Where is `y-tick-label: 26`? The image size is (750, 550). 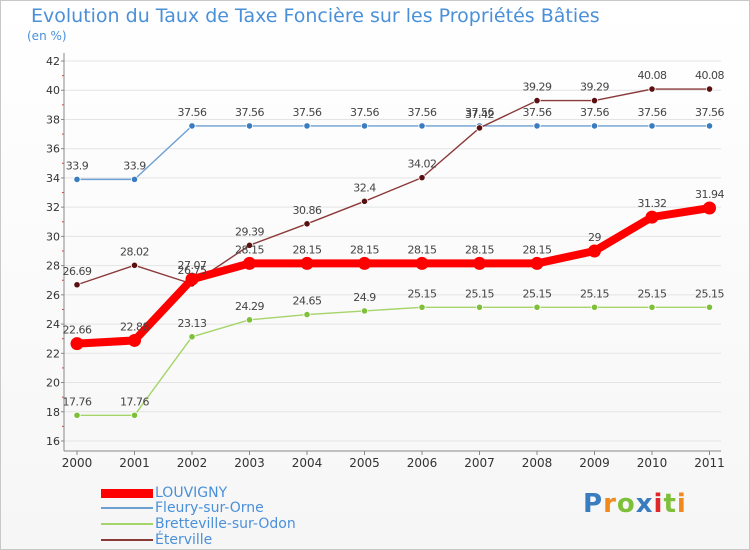 y-tick-label: 26 is located at coordinates (53, 295).